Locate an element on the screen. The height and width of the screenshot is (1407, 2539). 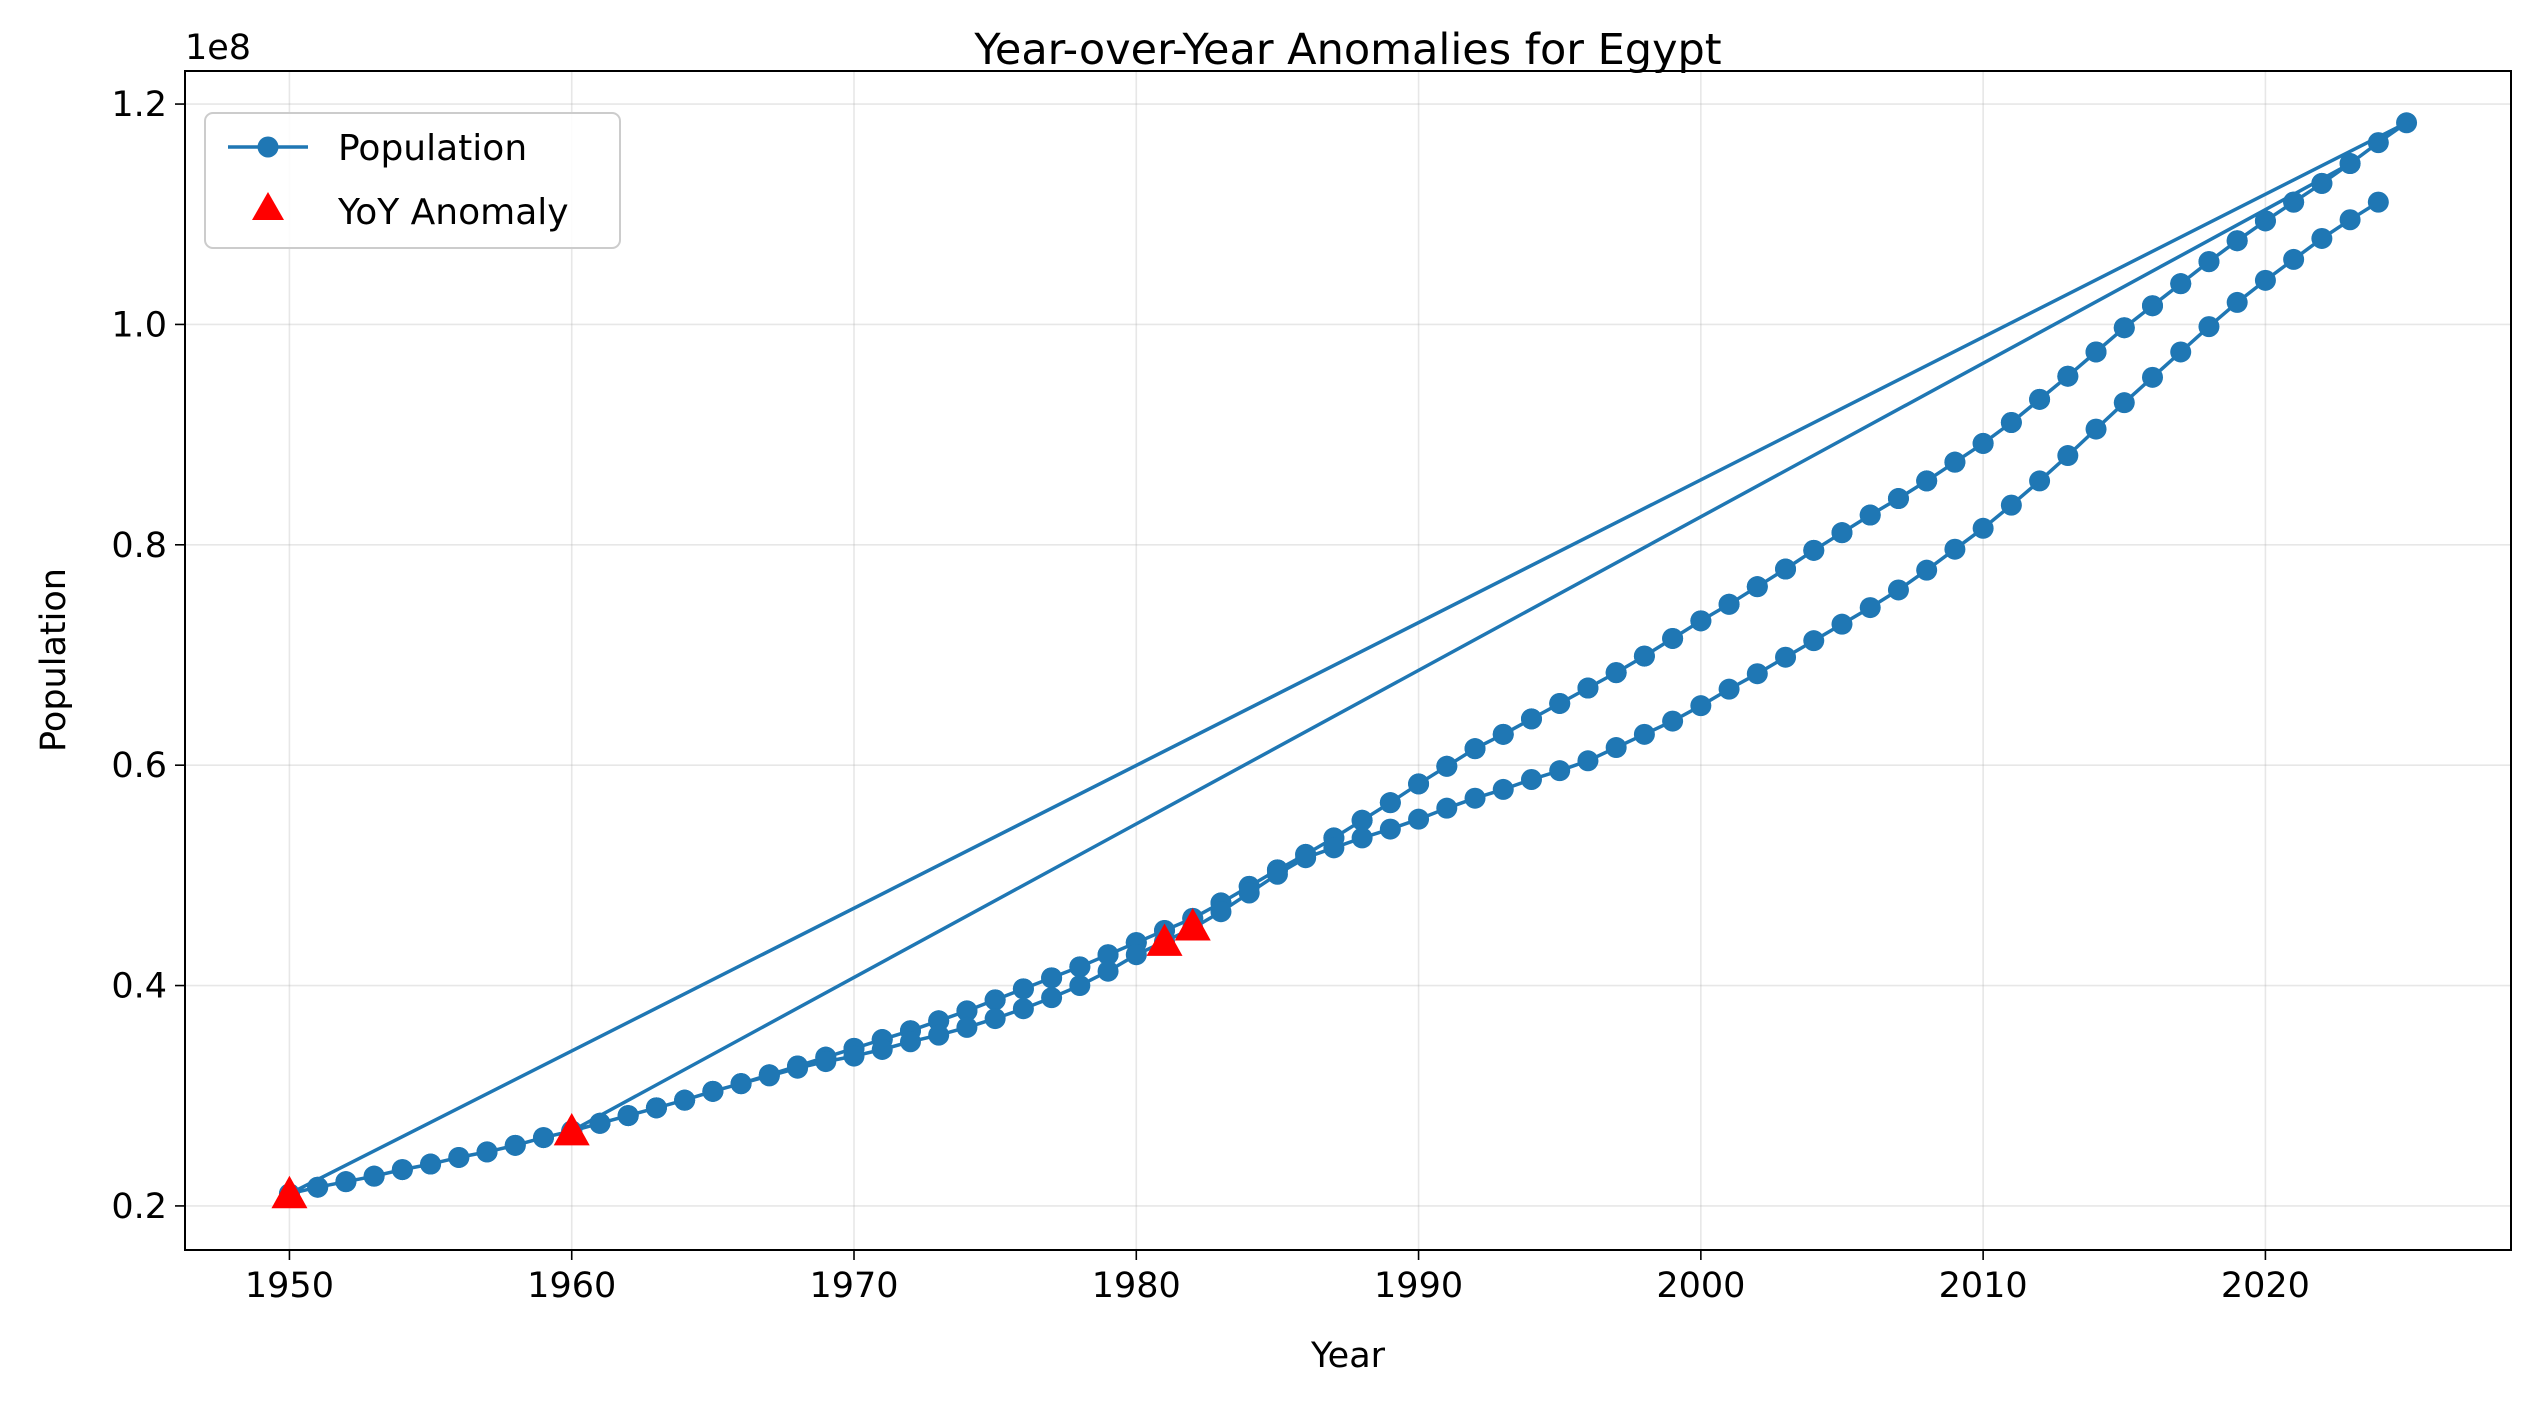
legend-marker-triangle is located at coordinates (268, 206).